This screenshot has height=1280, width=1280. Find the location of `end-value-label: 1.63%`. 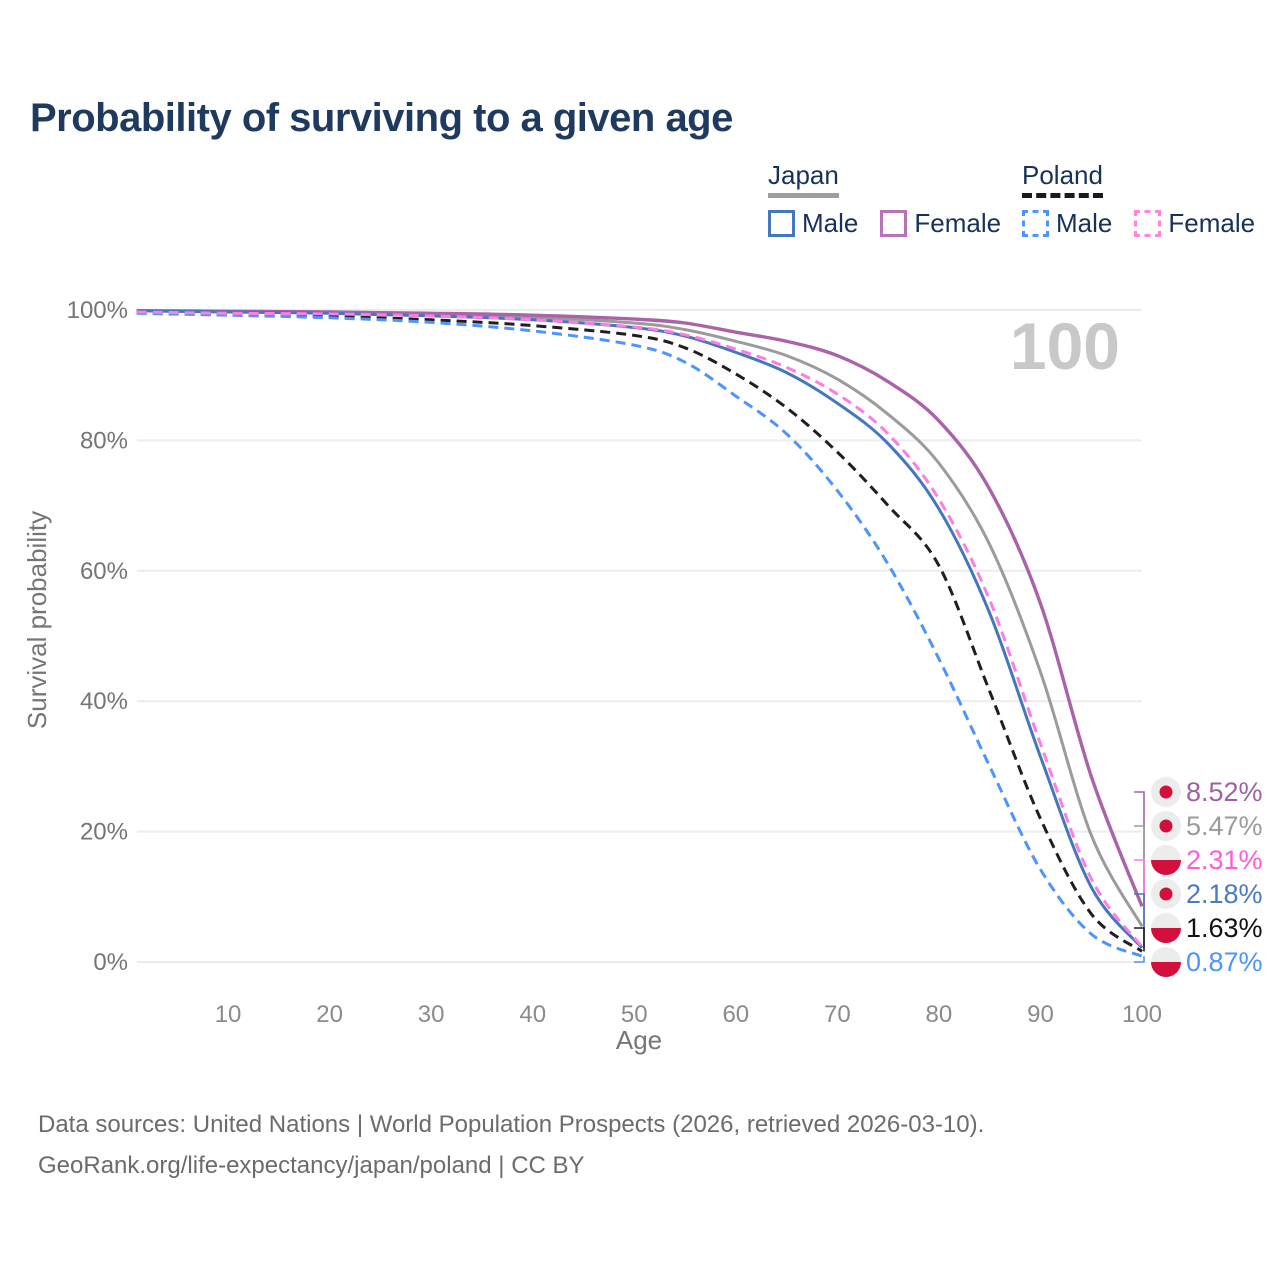

end-value-label: 1.63% is located at coordinates (1224, 928).